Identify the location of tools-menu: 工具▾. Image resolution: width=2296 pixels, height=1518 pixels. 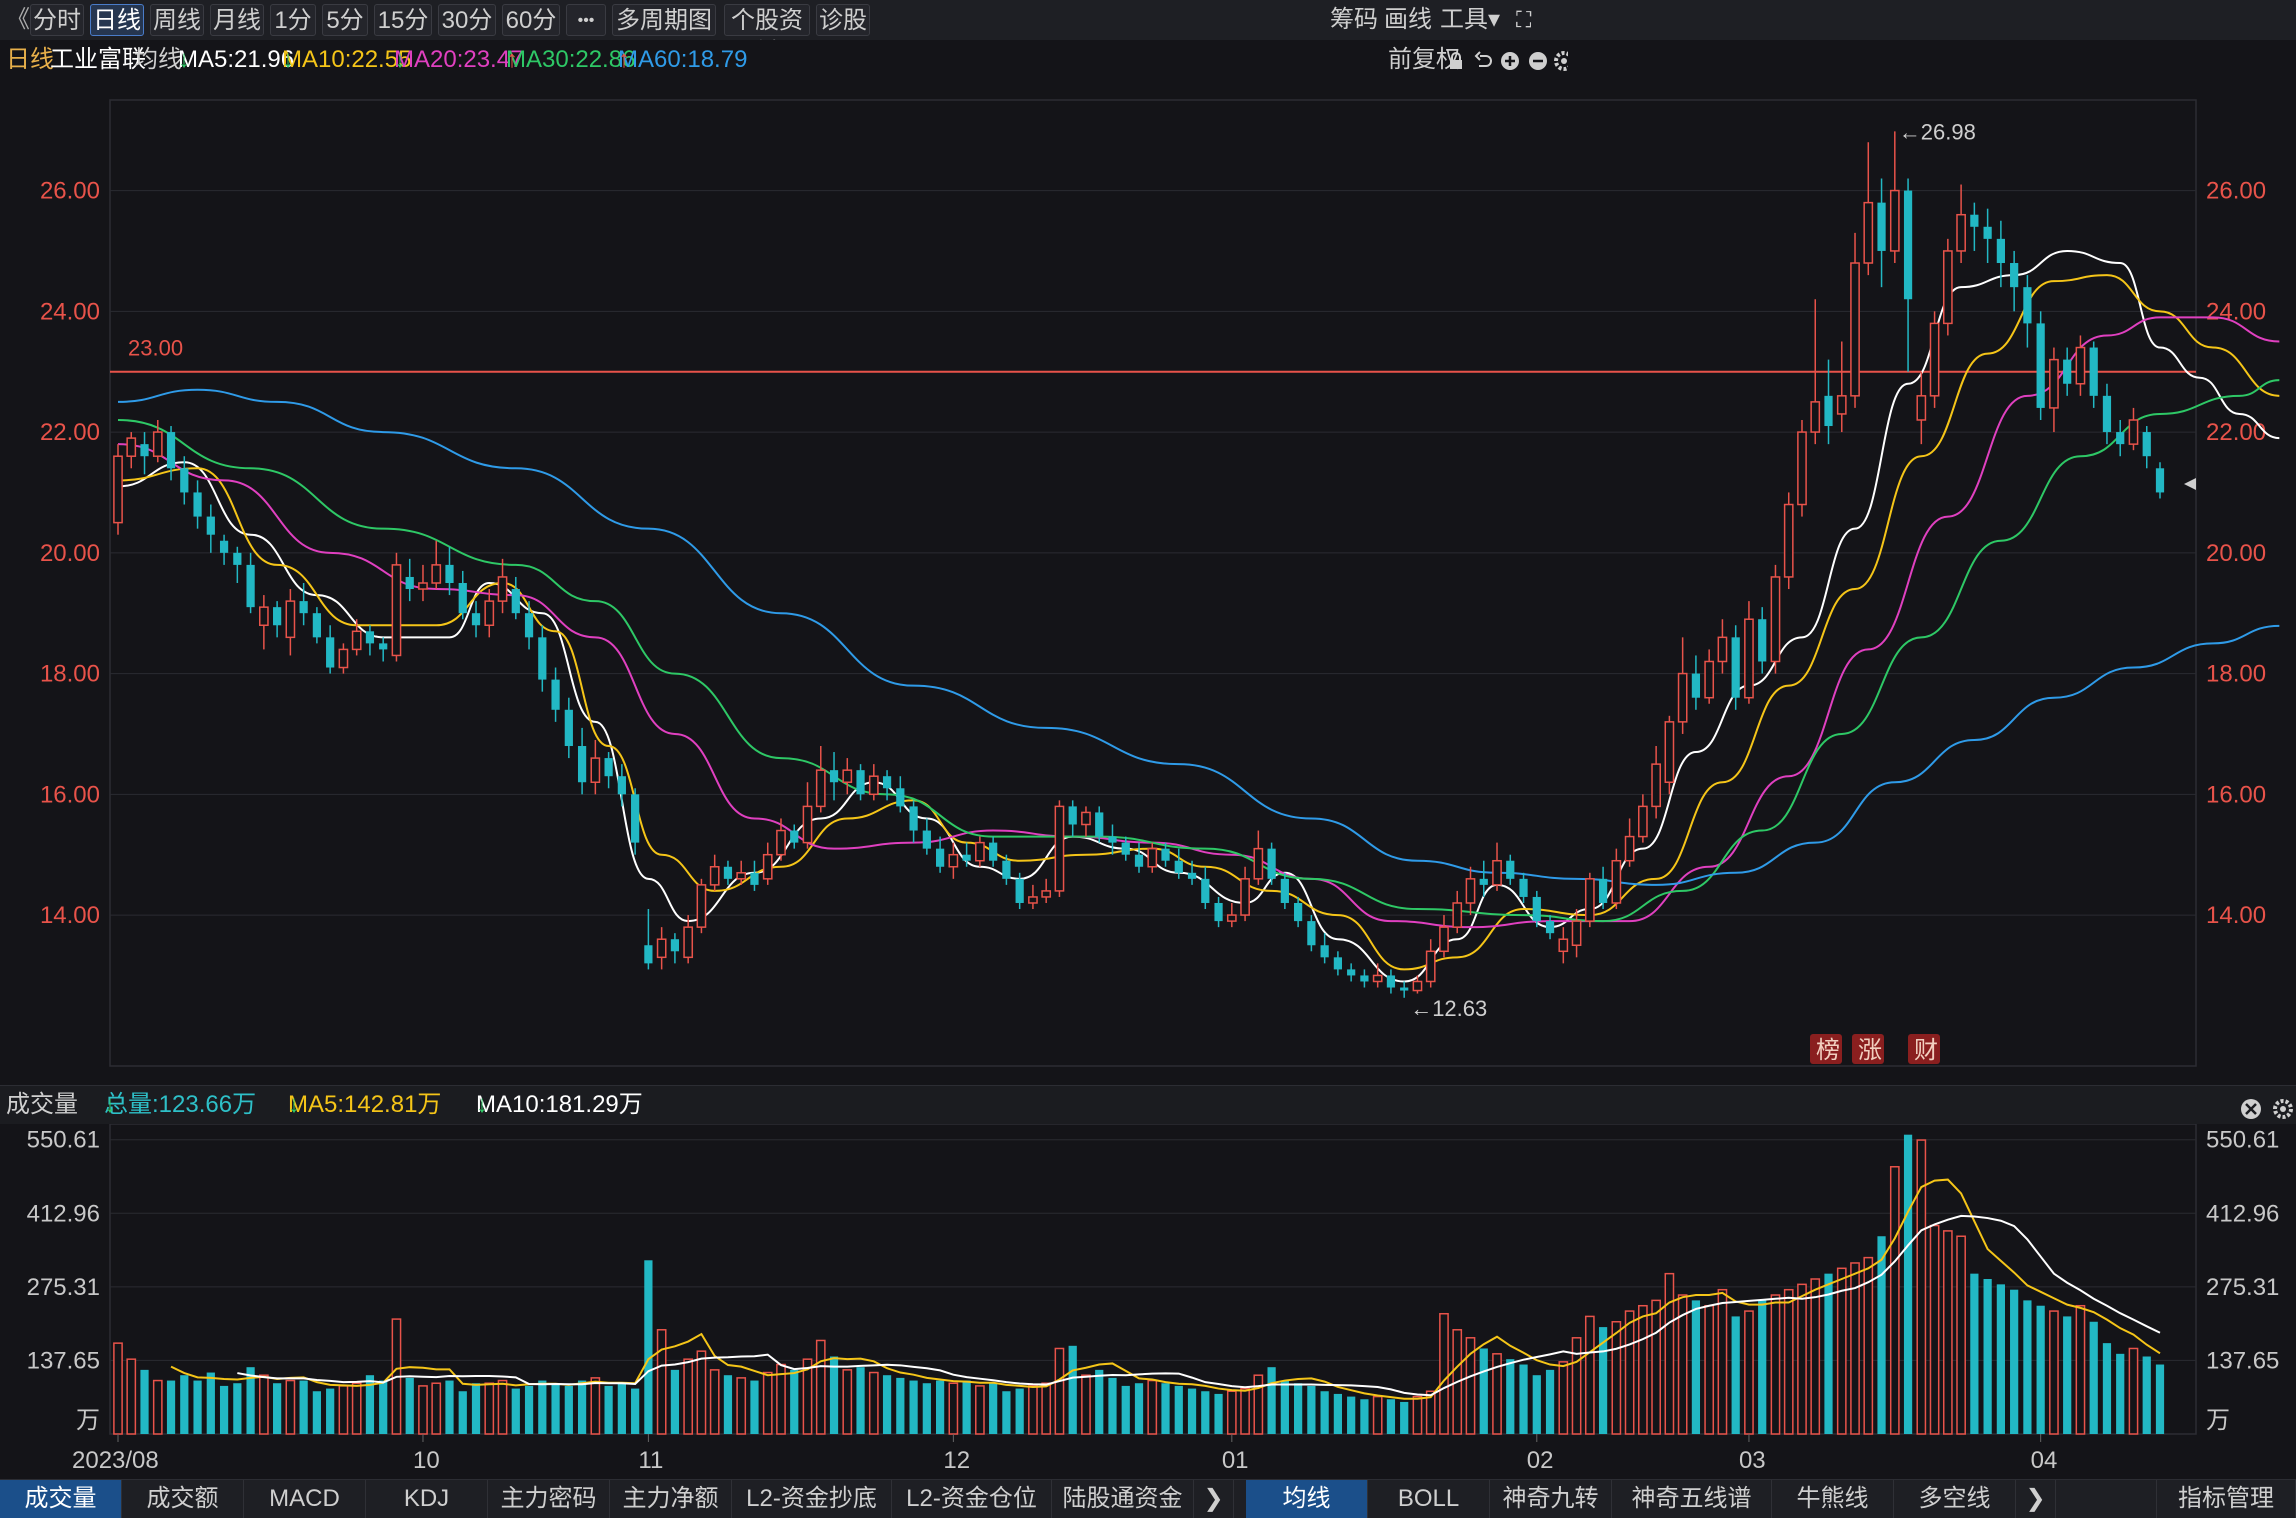
(1470, 20).